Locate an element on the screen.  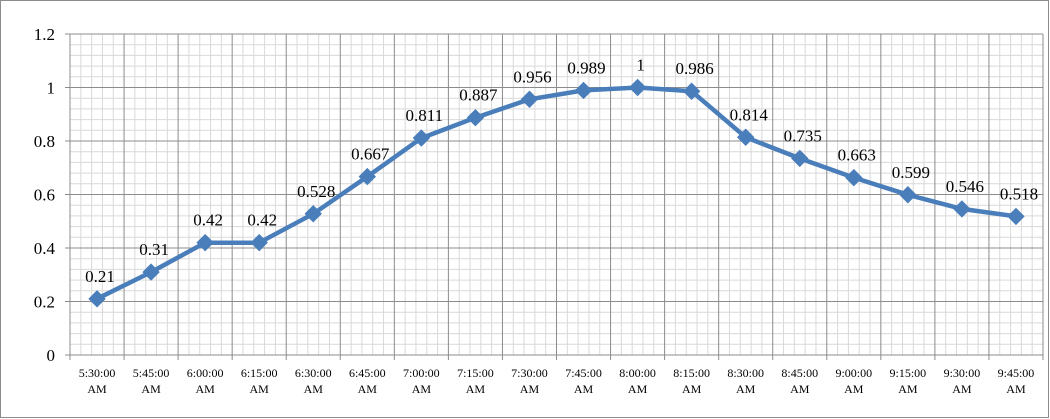
x-tick-label: 5:45:00 AM is located at coordinates (151, 381).